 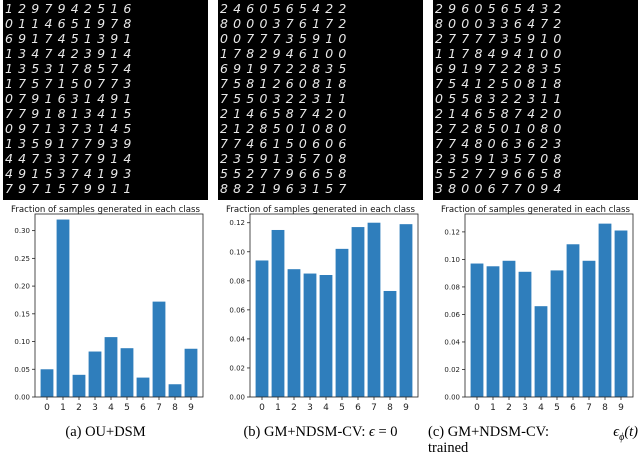 What do you see at coordinates (616, 432) in the screenshot?
I see `caption-c-epsilon: ϵ` at bounding box center [616, 432].